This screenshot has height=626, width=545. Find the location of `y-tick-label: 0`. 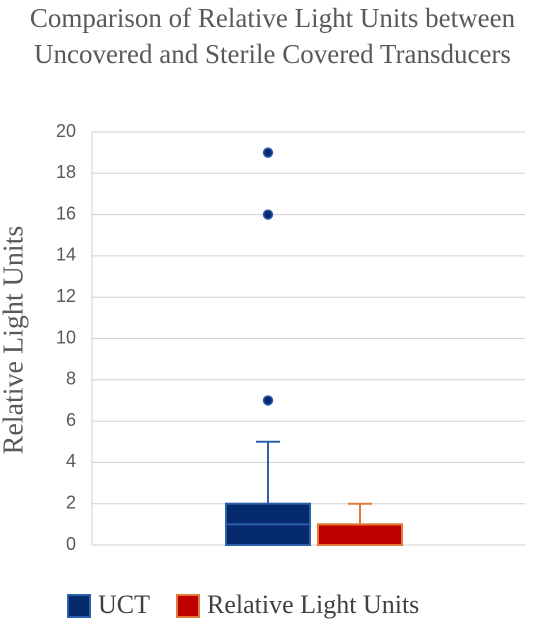

y-tick-label: 0 is located at coordinates (71, 544).